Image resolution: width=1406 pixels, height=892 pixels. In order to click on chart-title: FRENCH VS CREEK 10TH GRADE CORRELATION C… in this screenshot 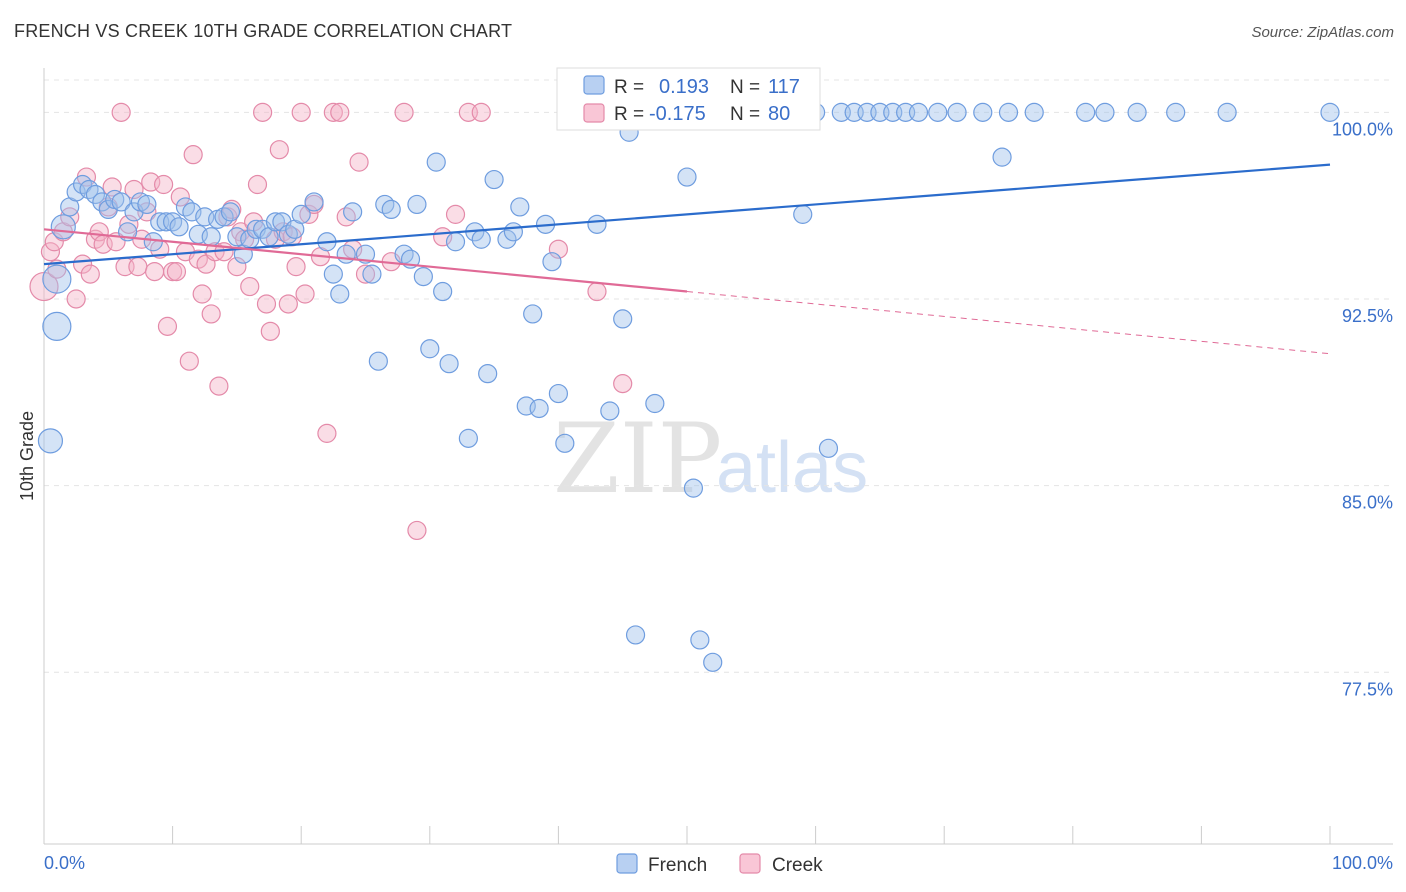, I will do `click(263, 31)`.